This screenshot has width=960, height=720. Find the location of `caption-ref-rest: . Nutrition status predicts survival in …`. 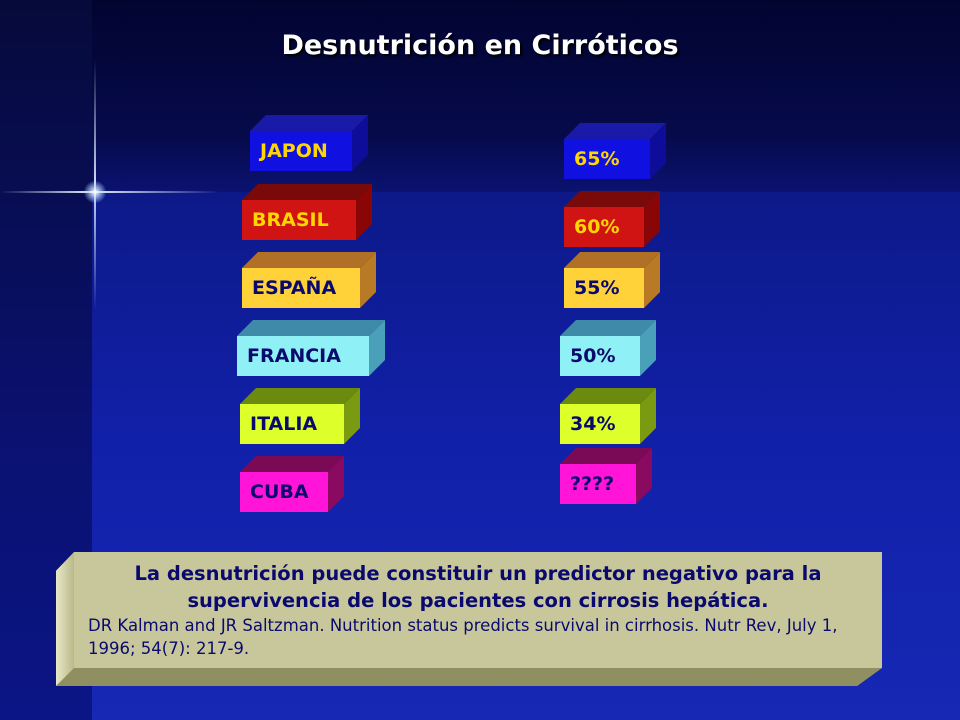

caption-ref-rest: . Nutrition status predicts survival in … is located at coordinates (463, 637).